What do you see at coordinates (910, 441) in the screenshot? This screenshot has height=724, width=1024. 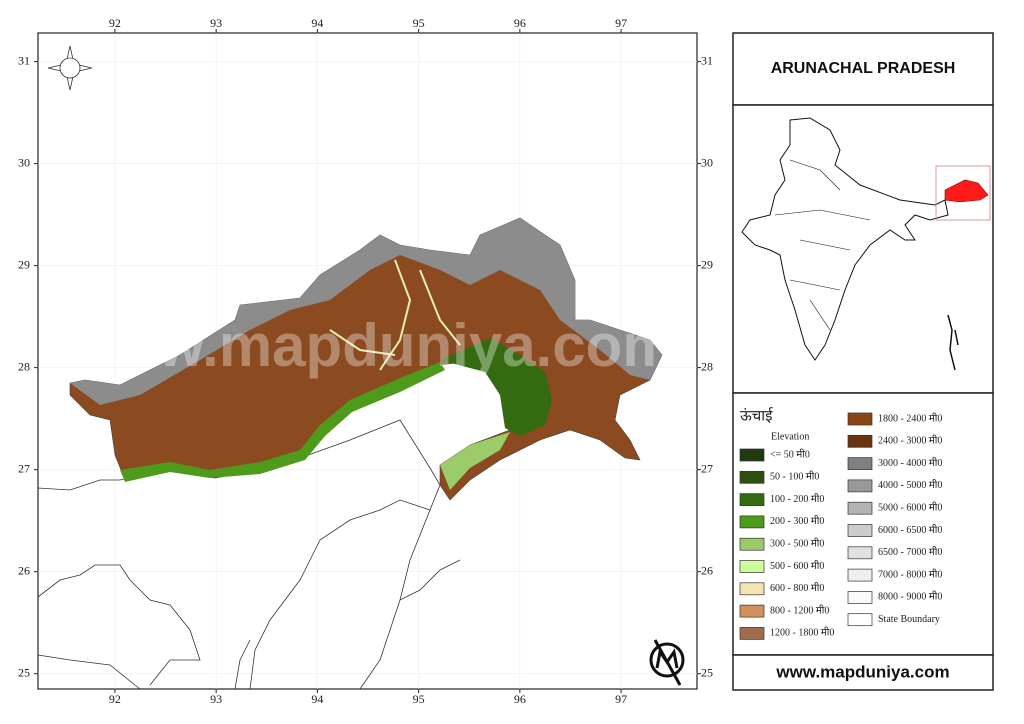 I see `legend-label: 2400 - 3000 मी0` at bounding box center [910, 441].